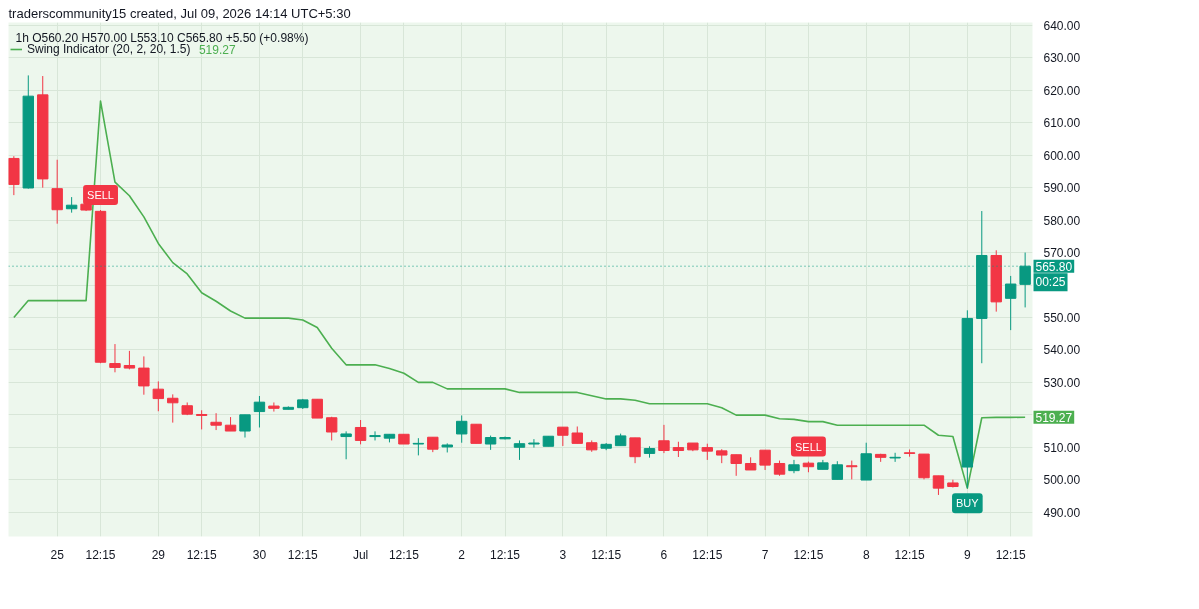 Image resolution: width=1199 pixels, height=609 pixels. I want to click on y-tick-label: 580.00, so click(1062, 220).